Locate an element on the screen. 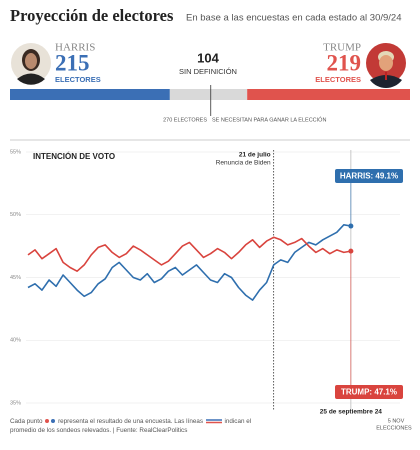 The height and width of the screenshot is (450, 420). threshold-note: SE NECESITAN PARA GANAR LA ELECCIÓN is located at coordinates (269, 119).